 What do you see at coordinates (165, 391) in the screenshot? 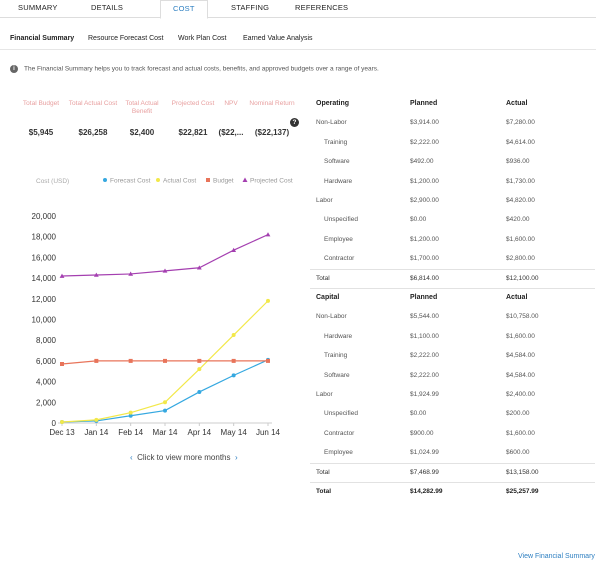
I see `series-line` at bounding box center [165, 391].